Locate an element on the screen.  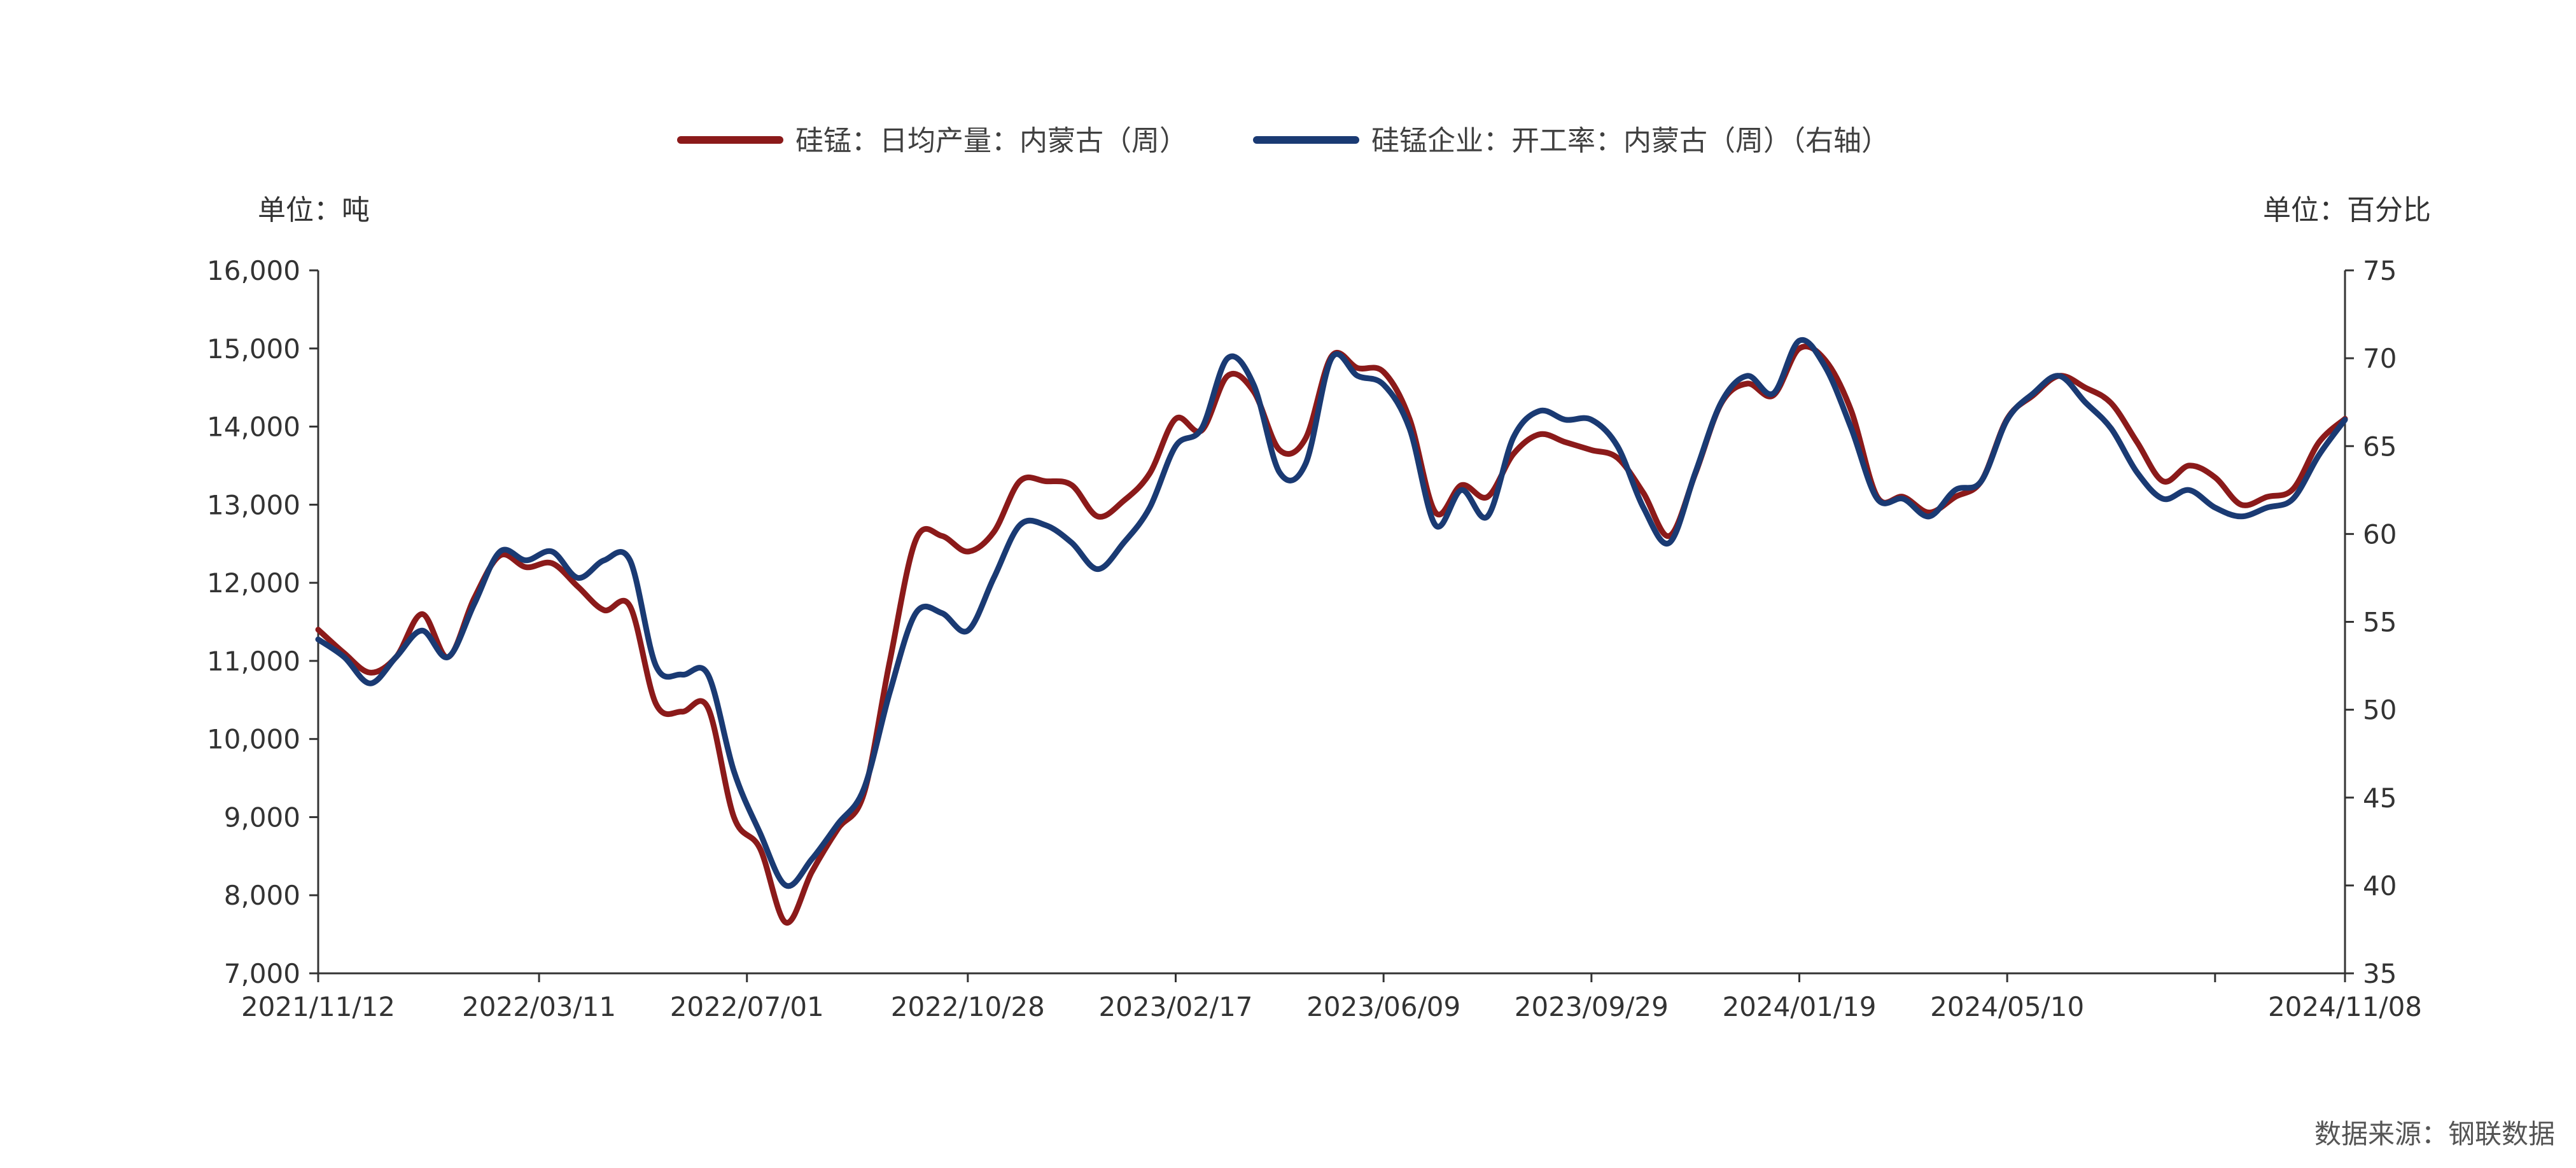
right-axis-tick-label: 50 is located at coordinates (2380, 710).